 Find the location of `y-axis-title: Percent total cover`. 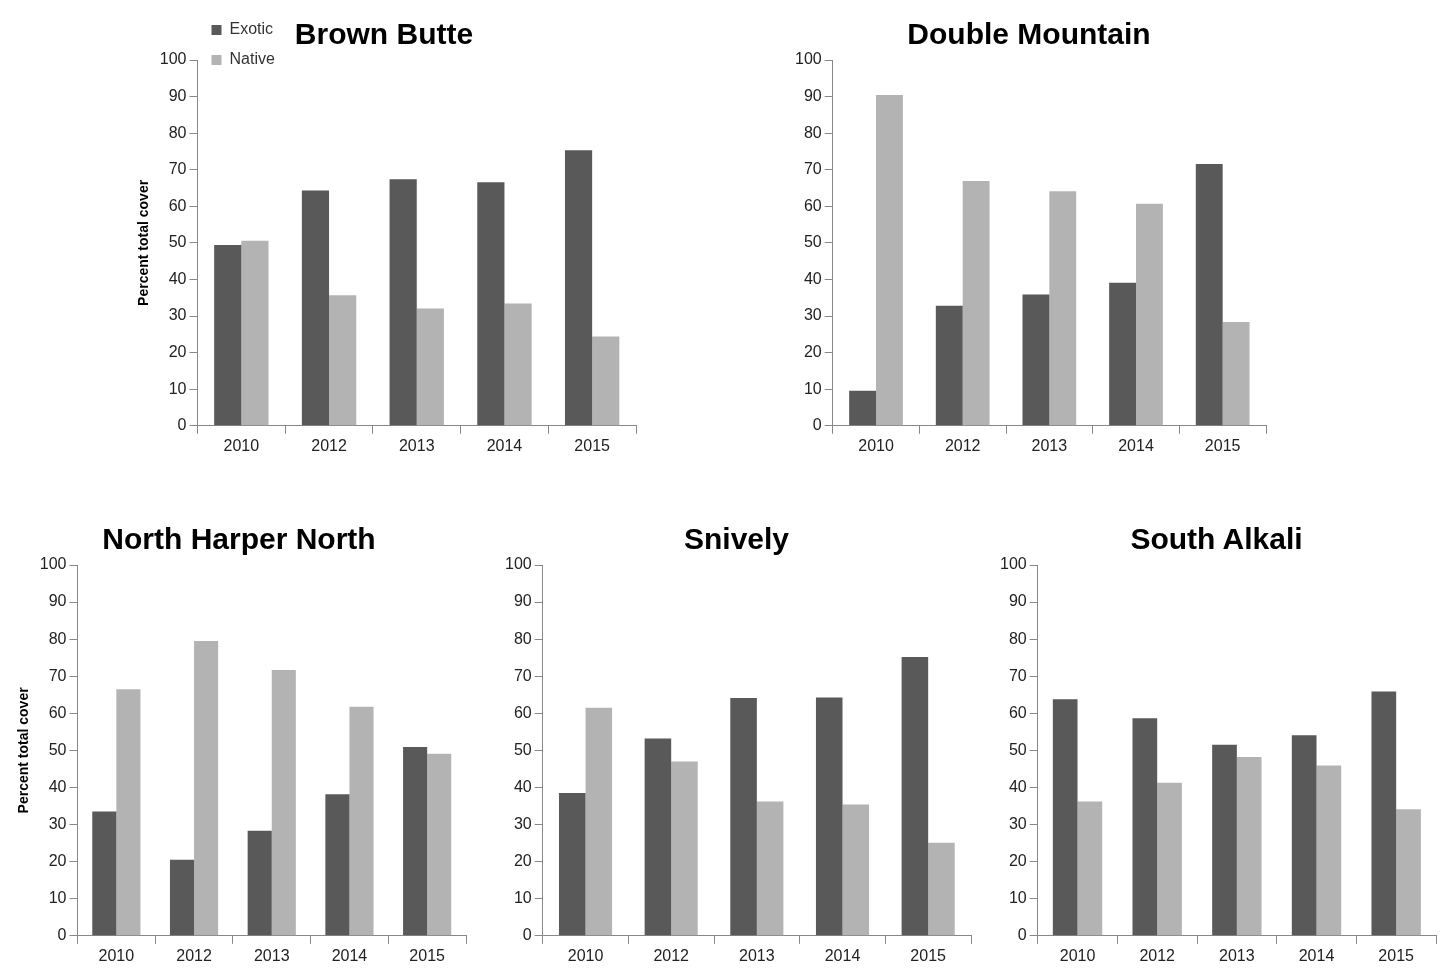

y-axis-title: Percent total cover is located at coordinates (143, 242).